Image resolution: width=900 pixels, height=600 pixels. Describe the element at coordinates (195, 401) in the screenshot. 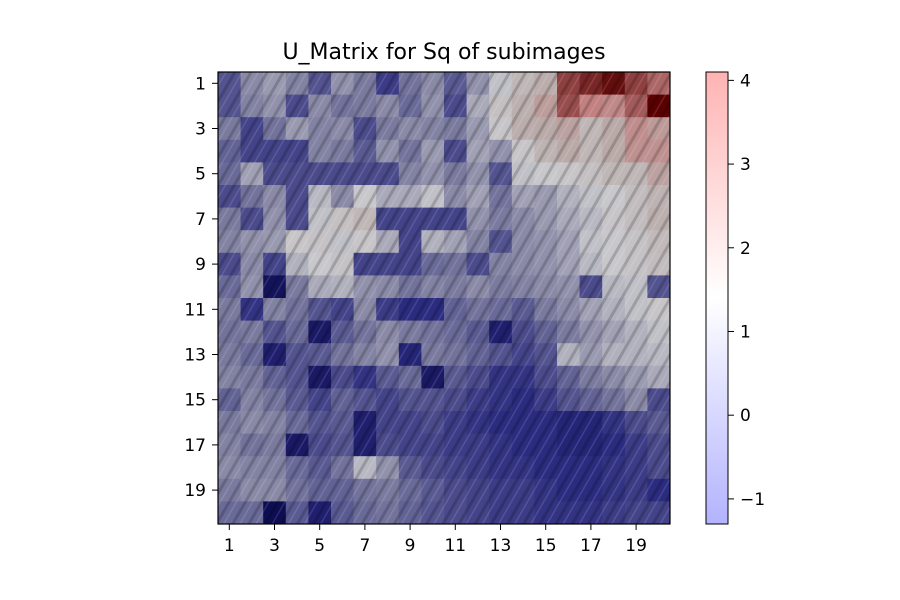

I see `y-tick-label-15: 15` at that location.